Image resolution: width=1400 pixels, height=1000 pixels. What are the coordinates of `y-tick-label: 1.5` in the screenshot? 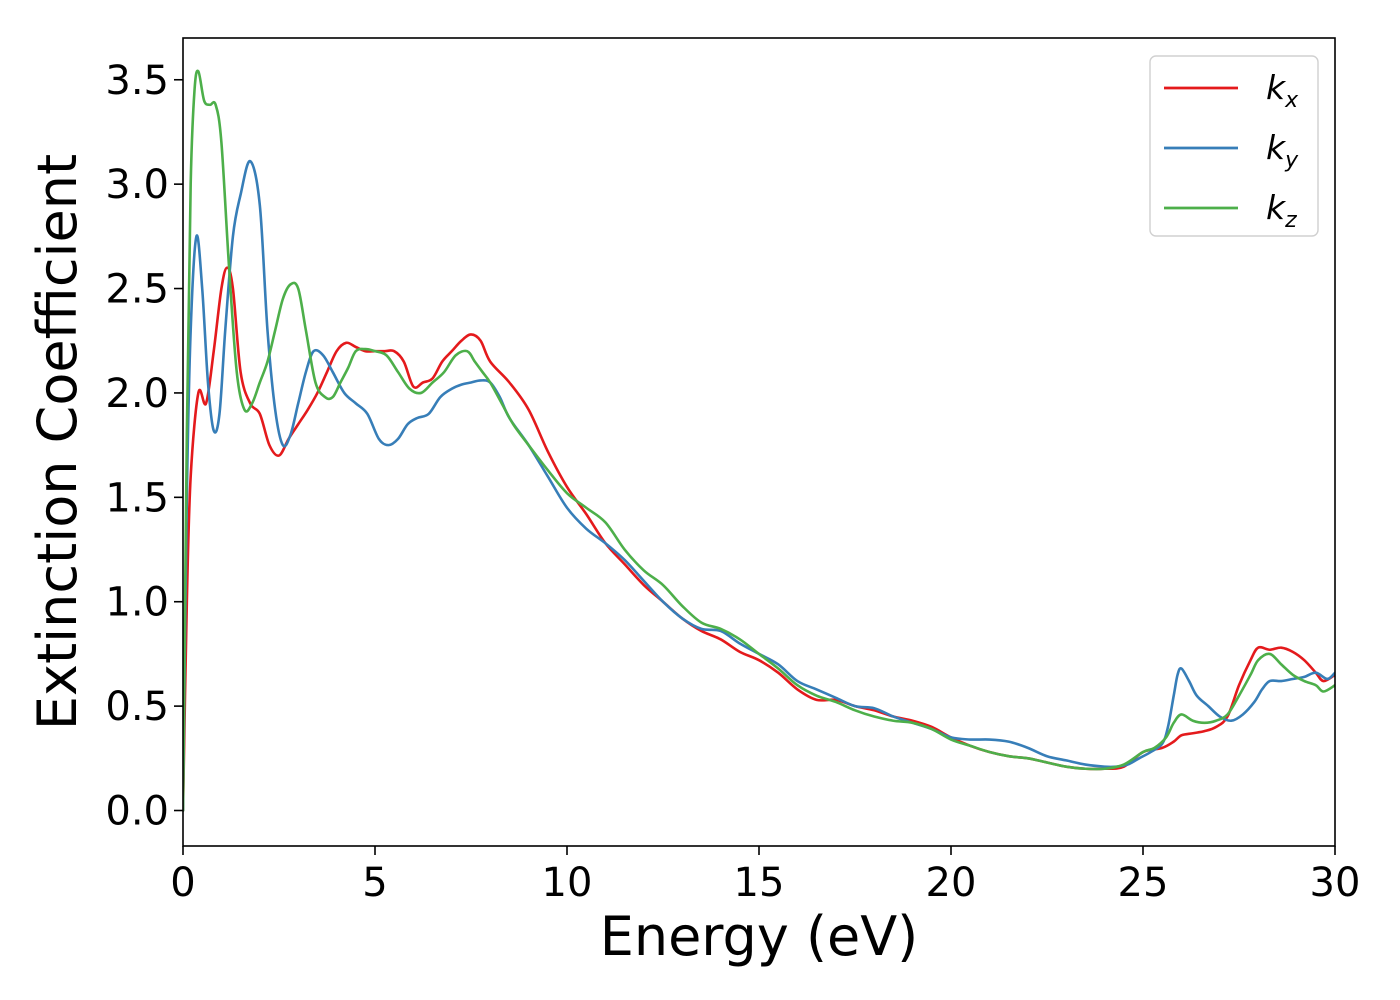 It's located at (137, 498).